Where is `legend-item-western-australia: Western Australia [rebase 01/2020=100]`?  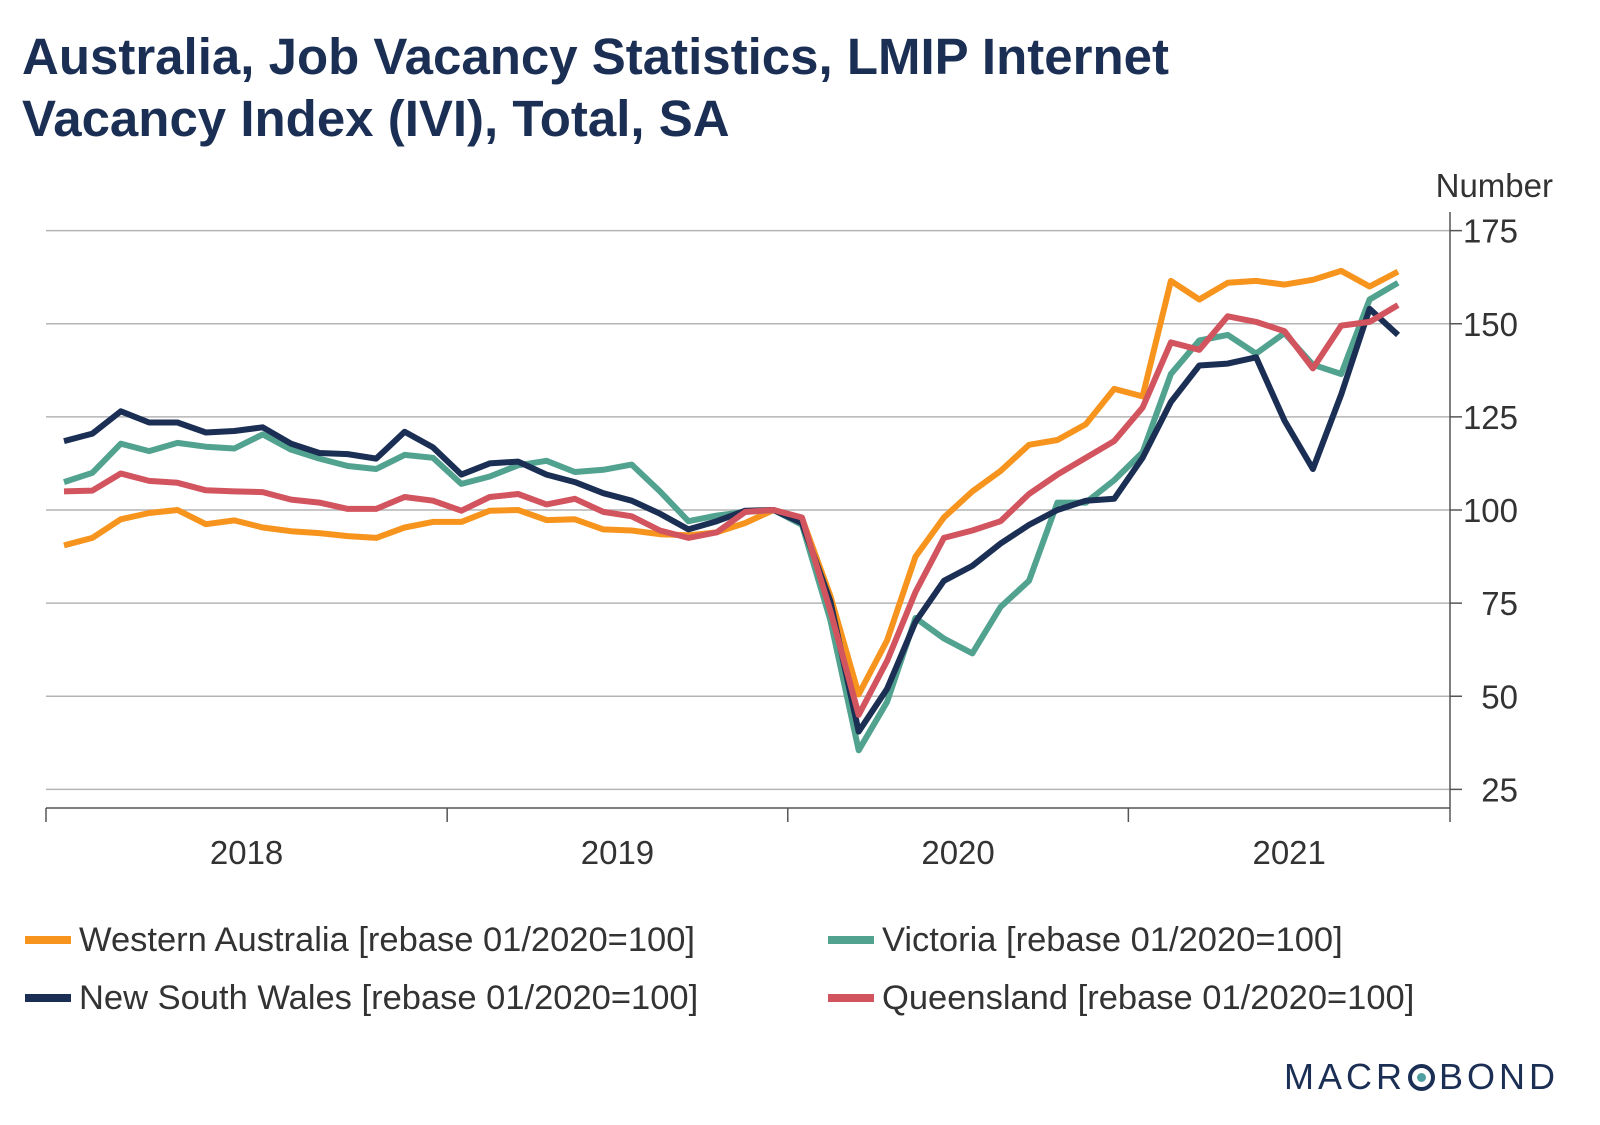 legend-item-western-australia: Western Australia [rebase 01/2020=100] is located at coordinates (360, 940).